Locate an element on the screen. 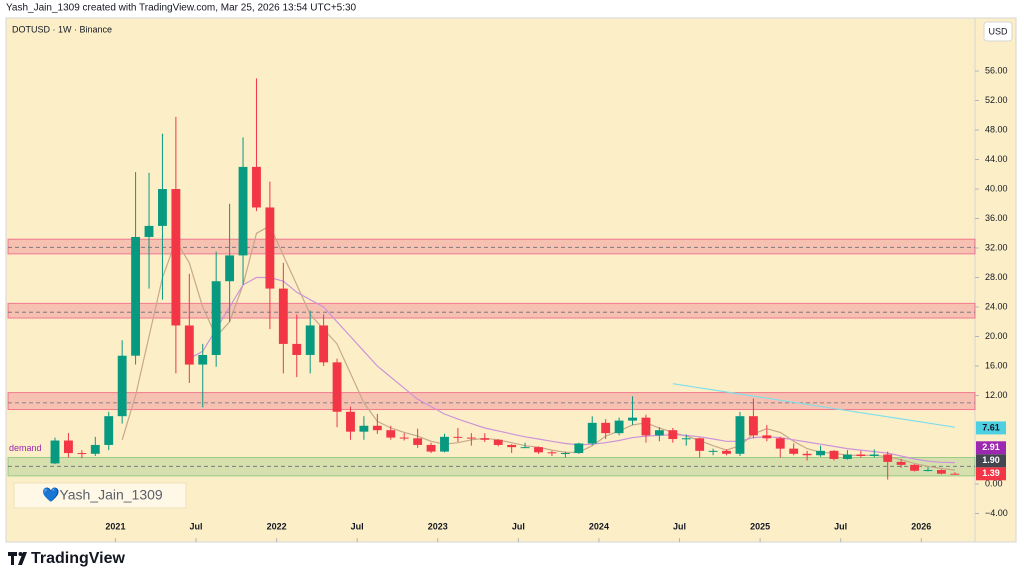  price-tag-label: 2.91 is located at coordinates (991, 447).